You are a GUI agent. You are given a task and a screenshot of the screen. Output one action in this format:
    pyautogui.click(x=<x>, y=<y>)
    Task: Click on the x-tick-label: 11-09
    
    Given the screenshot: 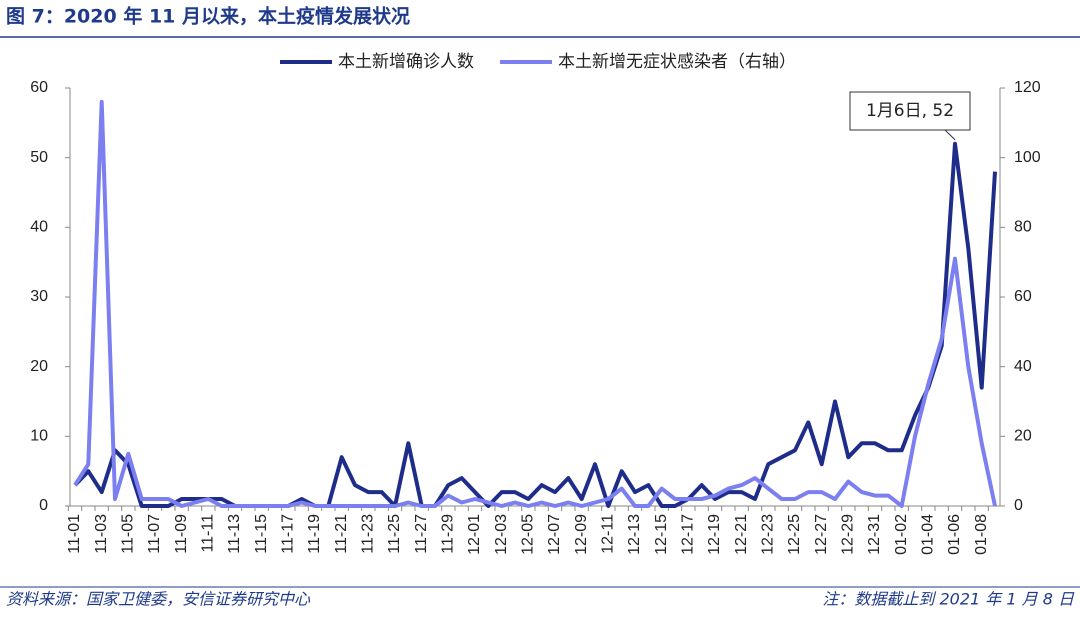 What is the action you would take?
    pyautogui.click(x=181, y=534)
    